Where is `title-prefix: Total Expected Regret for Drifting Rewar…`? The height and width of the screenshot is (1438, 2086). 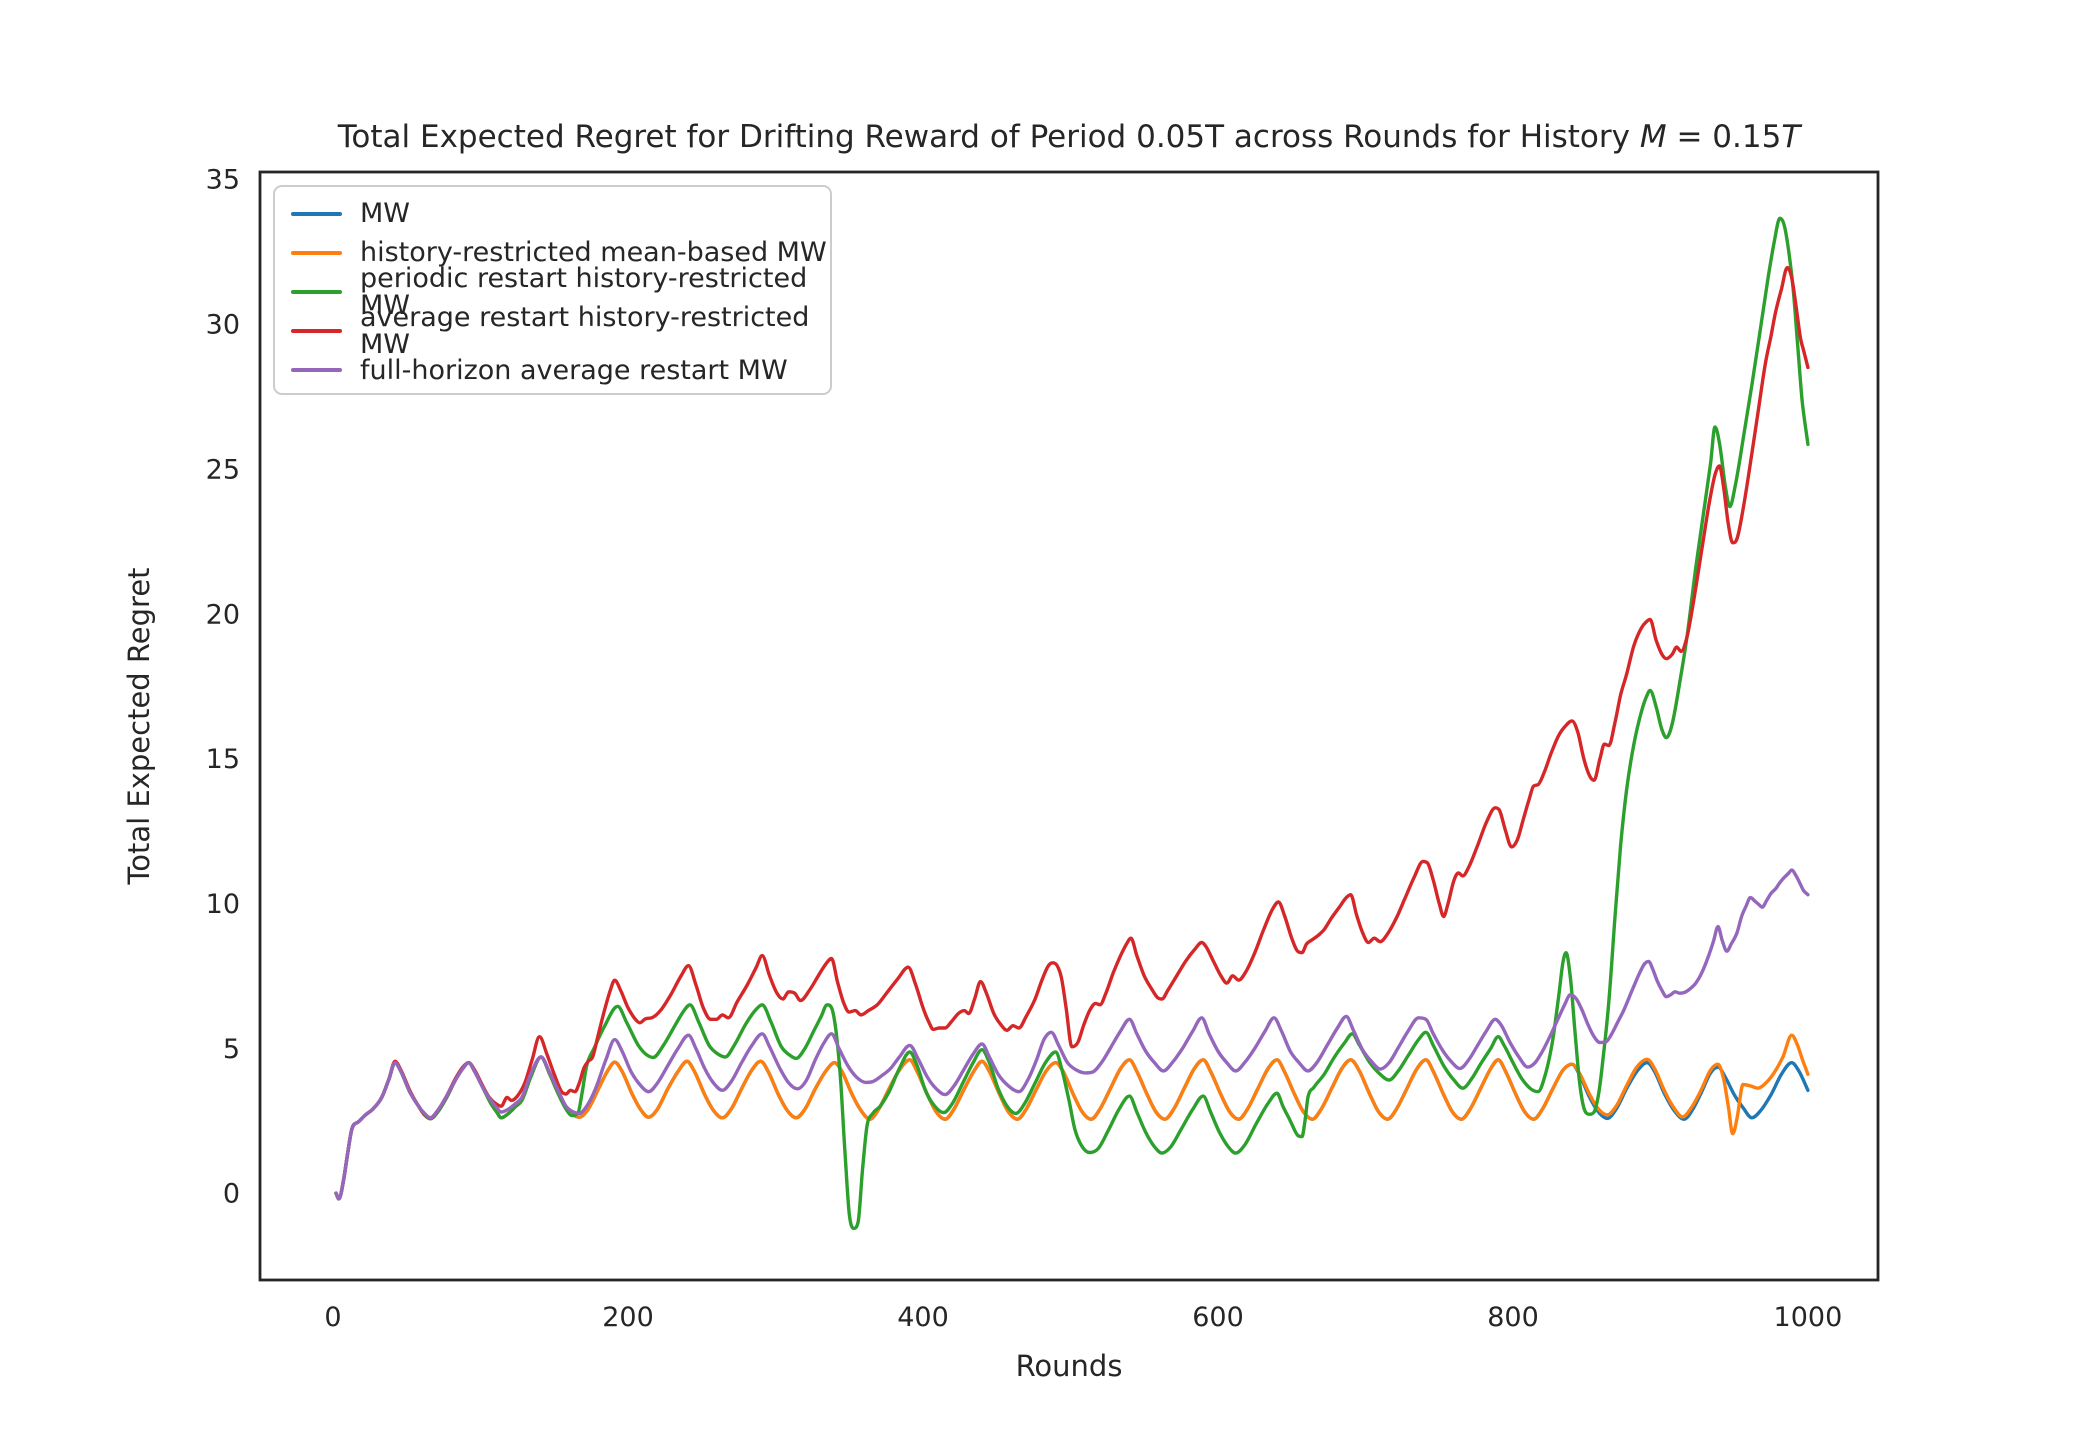 title-prefix: Total Expected Regret for Drifting Rewar… is located at coordinates (988, 137).